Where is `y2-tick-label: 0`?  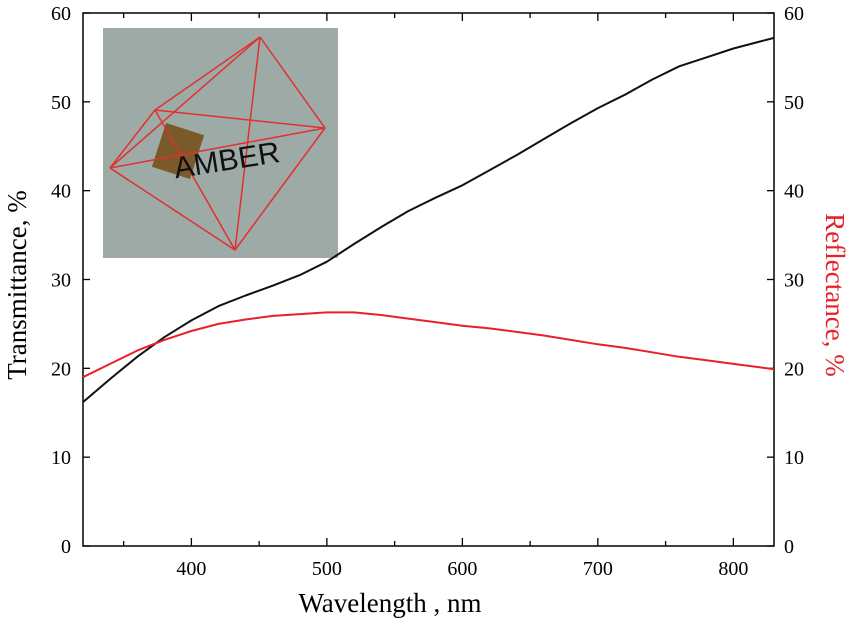 y2-tick-label: 0 is located at coordinates (789, 547).